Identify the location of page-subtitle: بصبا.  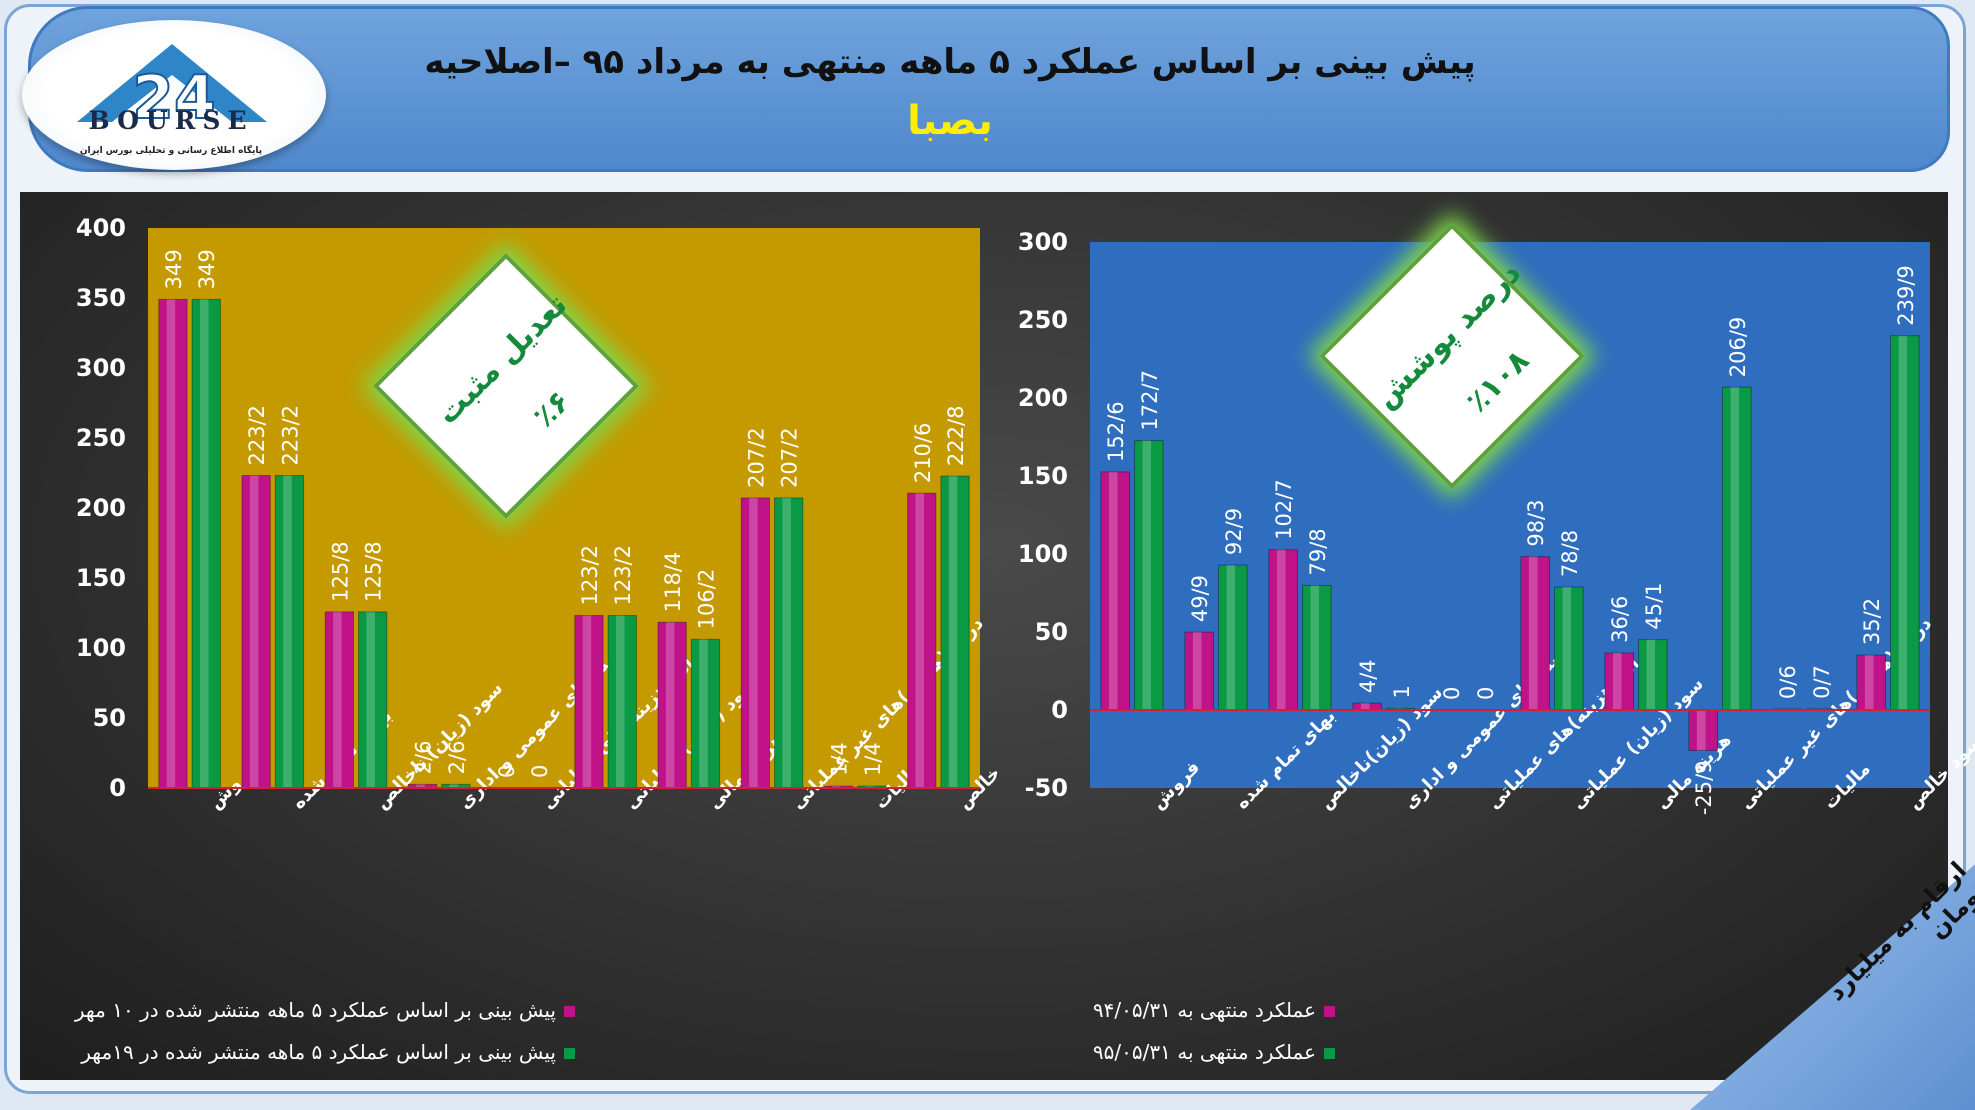
(950, 121).